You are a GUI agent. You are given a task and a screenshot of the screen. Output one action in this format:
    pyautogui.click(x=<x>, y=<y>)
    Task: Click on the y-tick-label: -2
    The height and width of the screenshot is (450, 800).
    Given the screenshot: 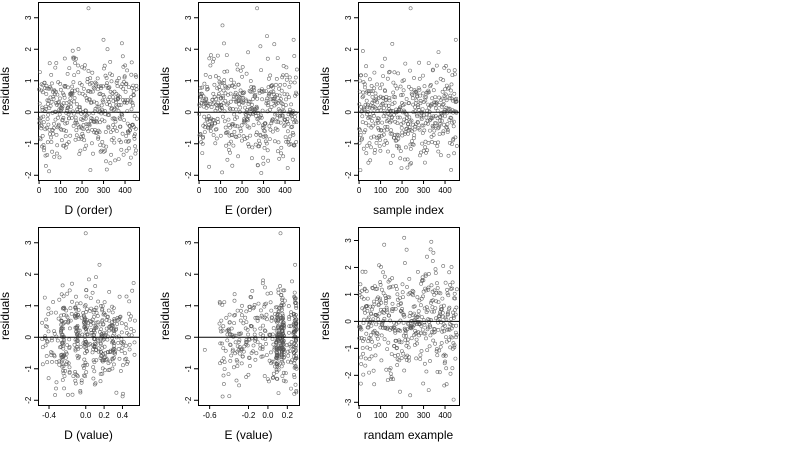 What is the action you would take?
    pyautogui.click(x=28, y=400)
    